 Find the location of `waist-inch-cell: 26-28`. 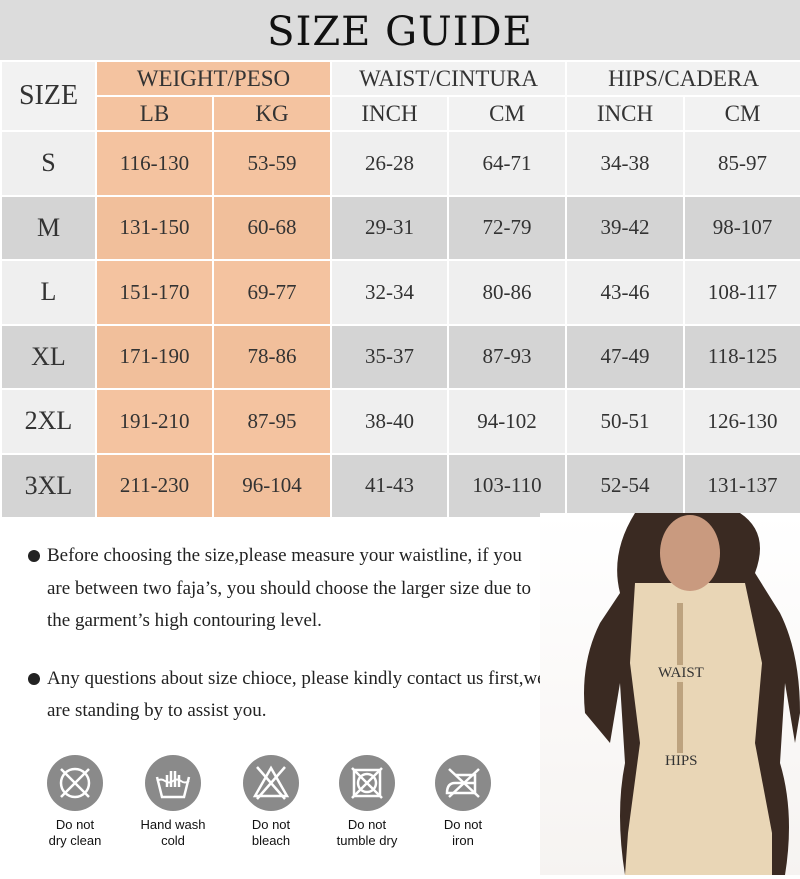

waist-inch-cell: 26-28 is located at coordinates (390, 163).